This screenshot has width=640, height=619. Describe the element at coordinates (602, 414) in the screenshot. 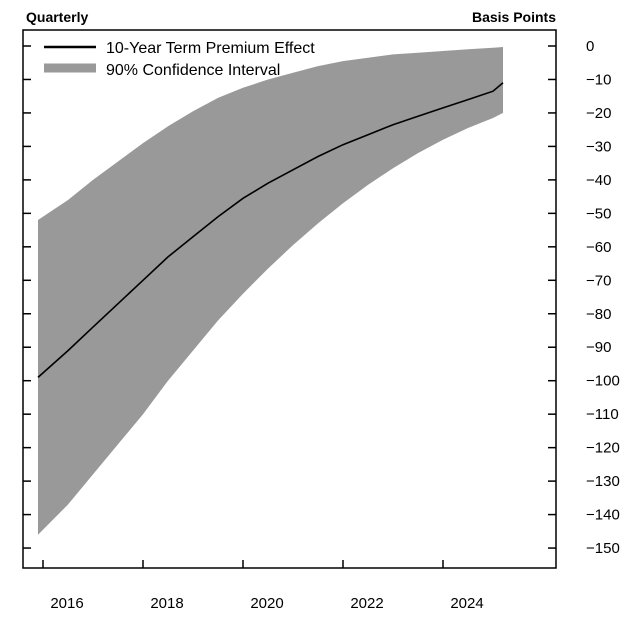

I see `y-tick-label: −110` at that location.